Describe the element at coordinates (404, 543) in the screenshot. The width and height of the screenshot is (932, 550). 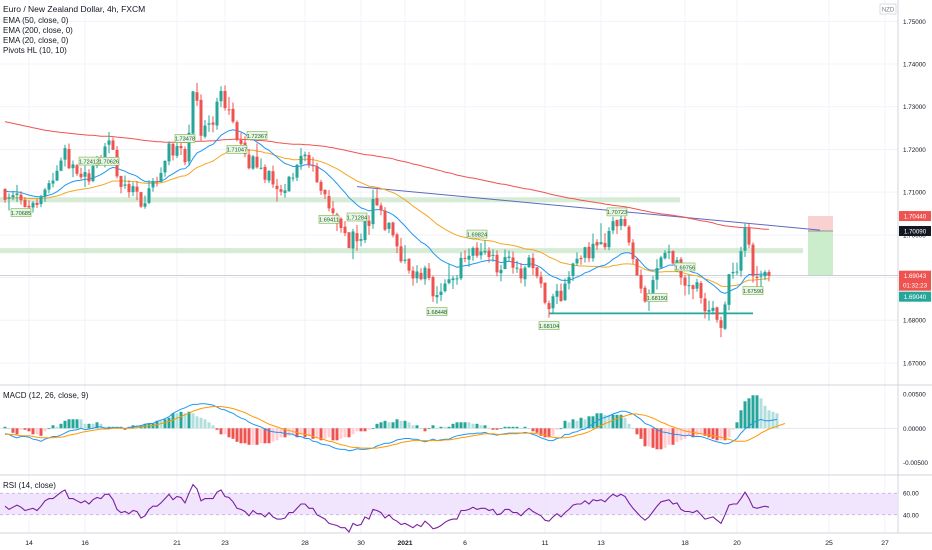
I see `time-tick-label: 2021` at that location.